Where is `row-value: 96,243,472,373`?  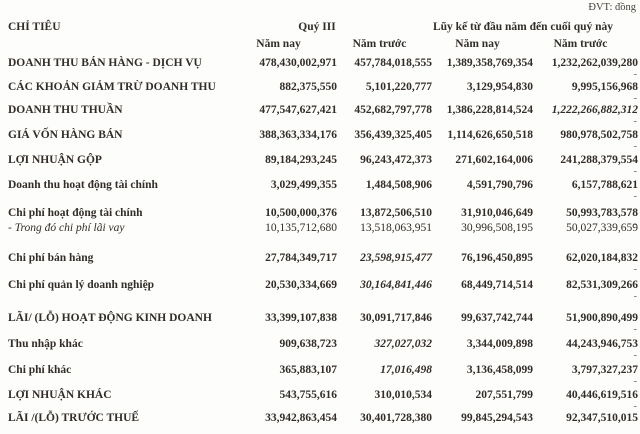 row-value: 96,243,472,373 is located at coordinates (396, 160).